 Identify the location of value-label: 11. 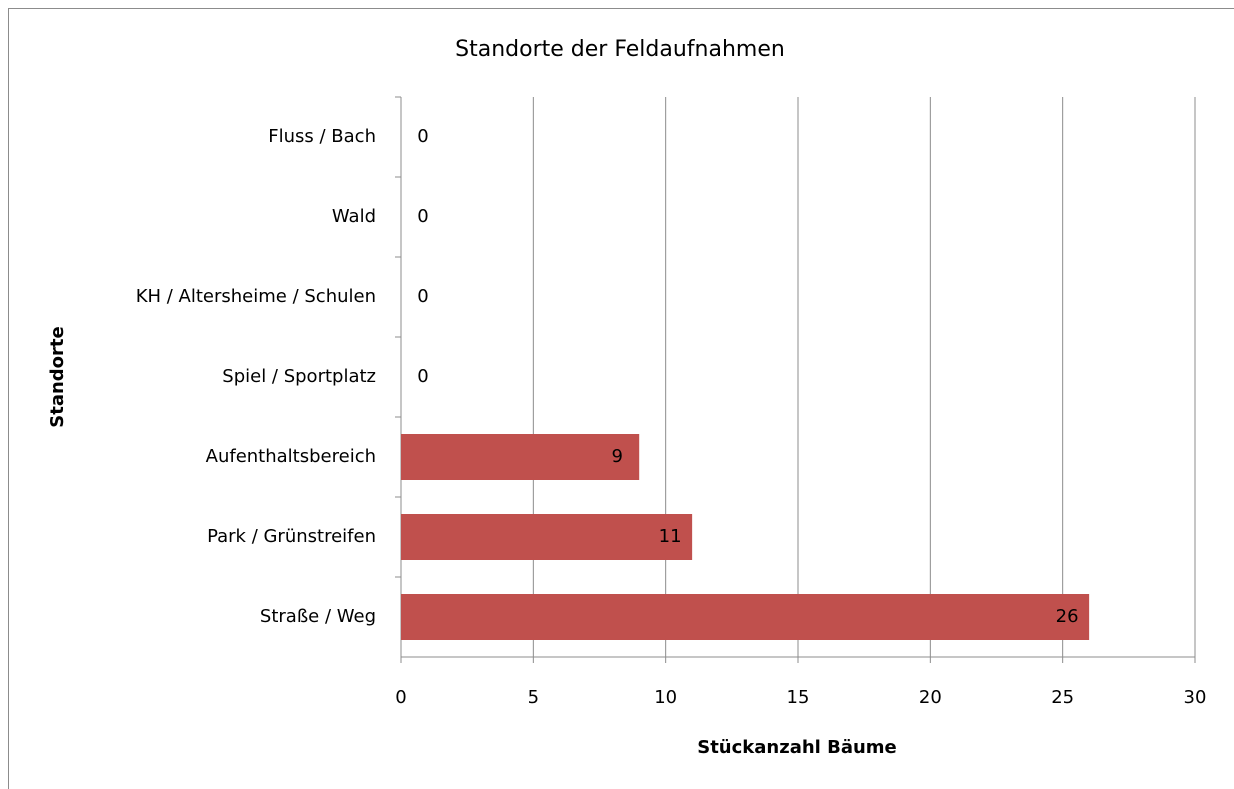
(670, 536).